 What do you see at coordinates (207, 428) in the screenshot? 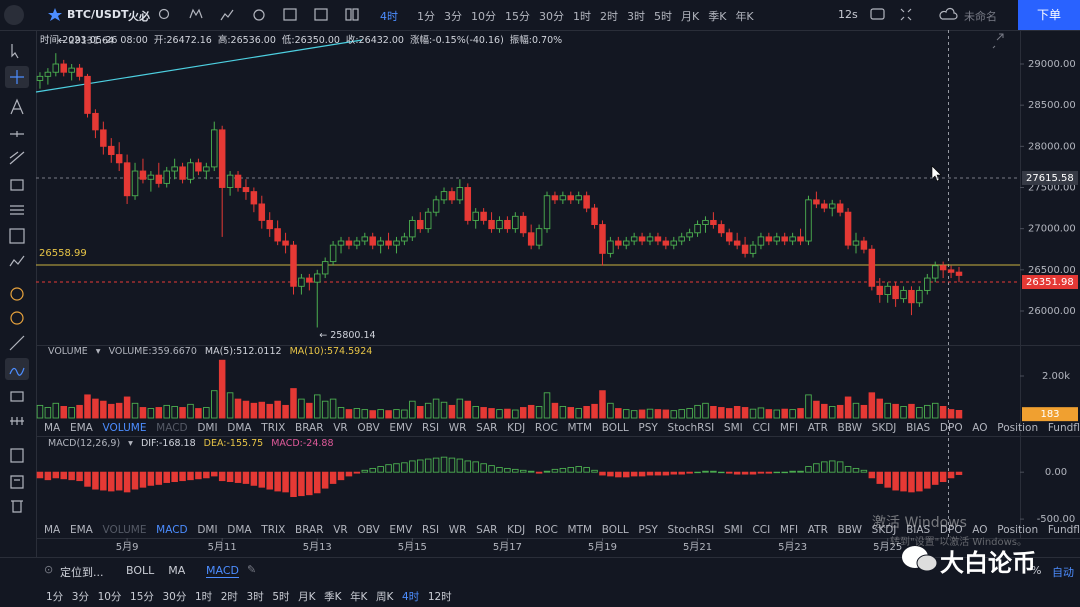
I see `indicator-tab: DMI` at bounding box center [207, 428].